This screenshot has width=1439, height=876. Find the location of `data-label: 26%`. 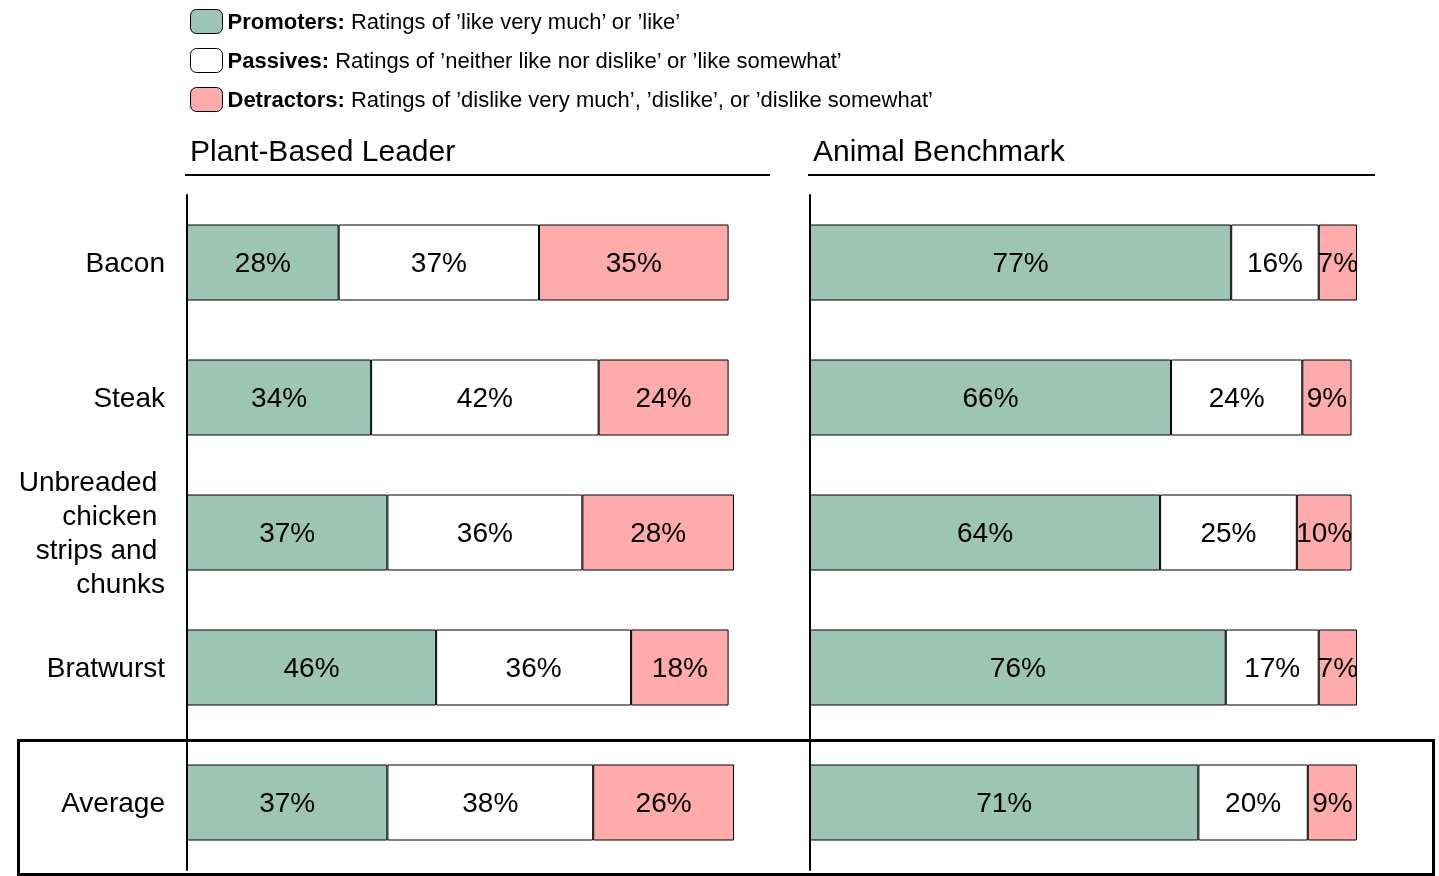

data-label: 26% is located at coordinates (663, 802).